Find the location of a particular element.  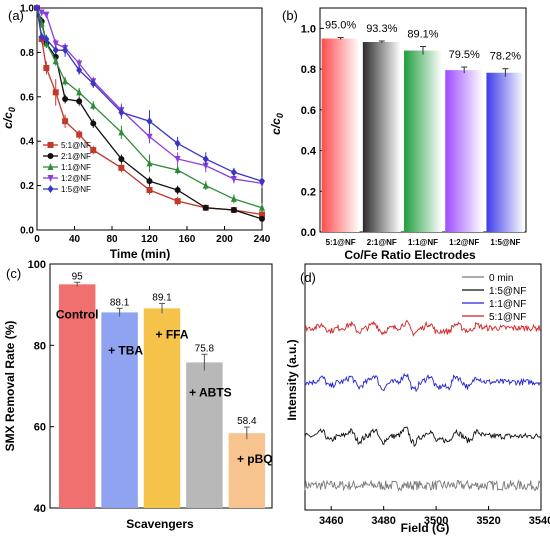

panel-c-data-label: 58.4 is located at coordinates (247, 421).